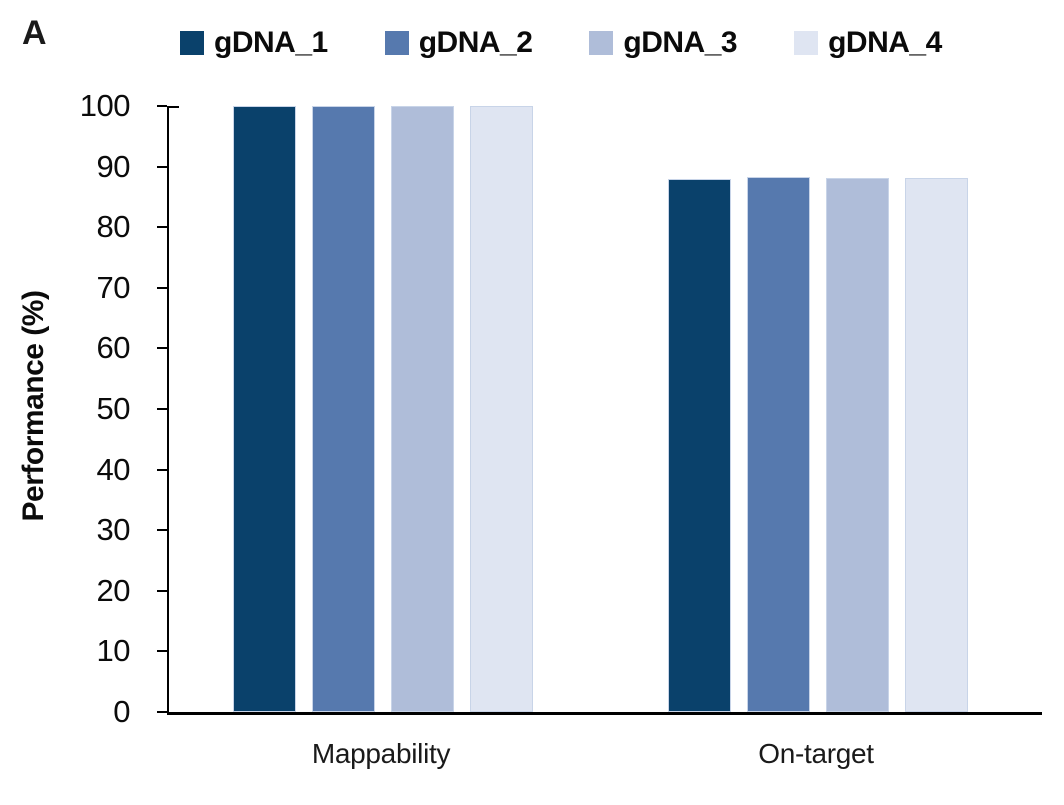 Image resolution: width=1064 pixels, height=805 pixels. What do you see at coordinates (113, 287) in the screenshot?
I see `y-axis-tick-label-70: 70` at bounding box center [113, 287].